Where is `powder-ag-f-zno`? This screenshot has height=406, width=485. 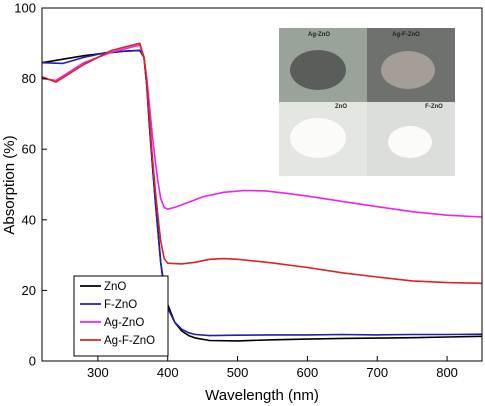 powder-ag-f-zno is located at coordinates (408, 70).